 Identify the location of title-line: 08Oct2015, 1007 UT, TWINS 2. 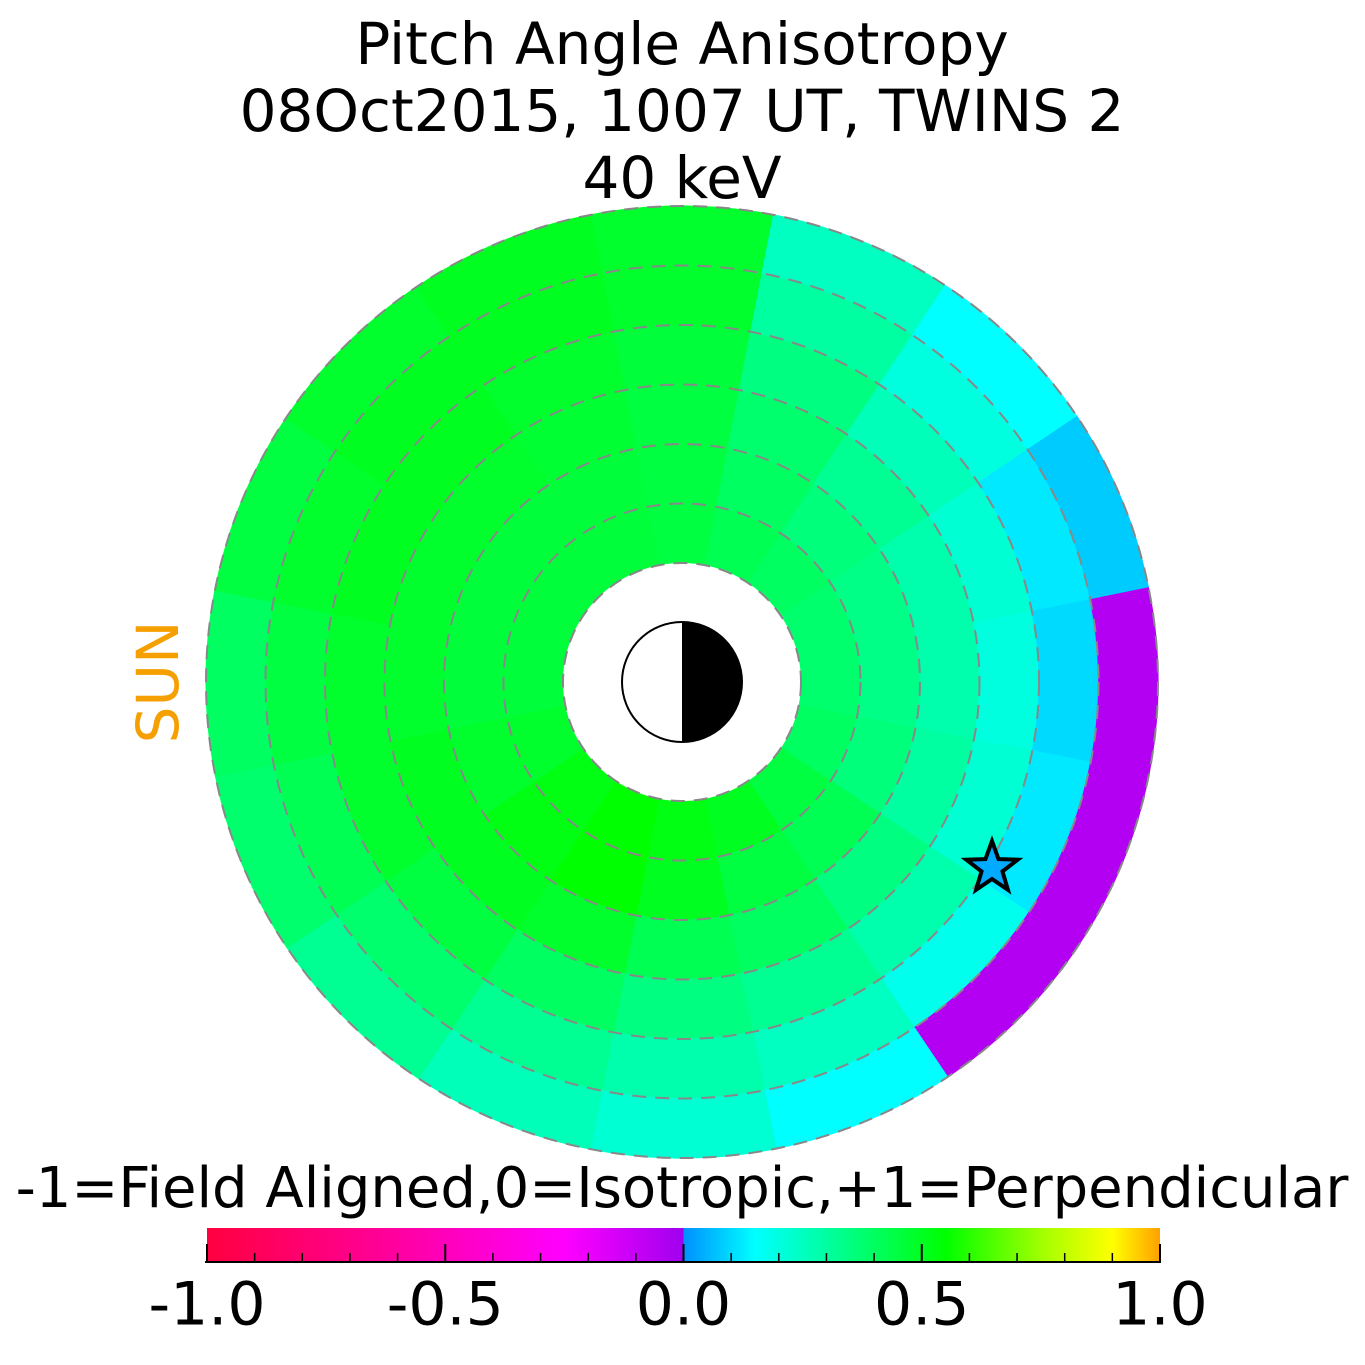
(682, 111).